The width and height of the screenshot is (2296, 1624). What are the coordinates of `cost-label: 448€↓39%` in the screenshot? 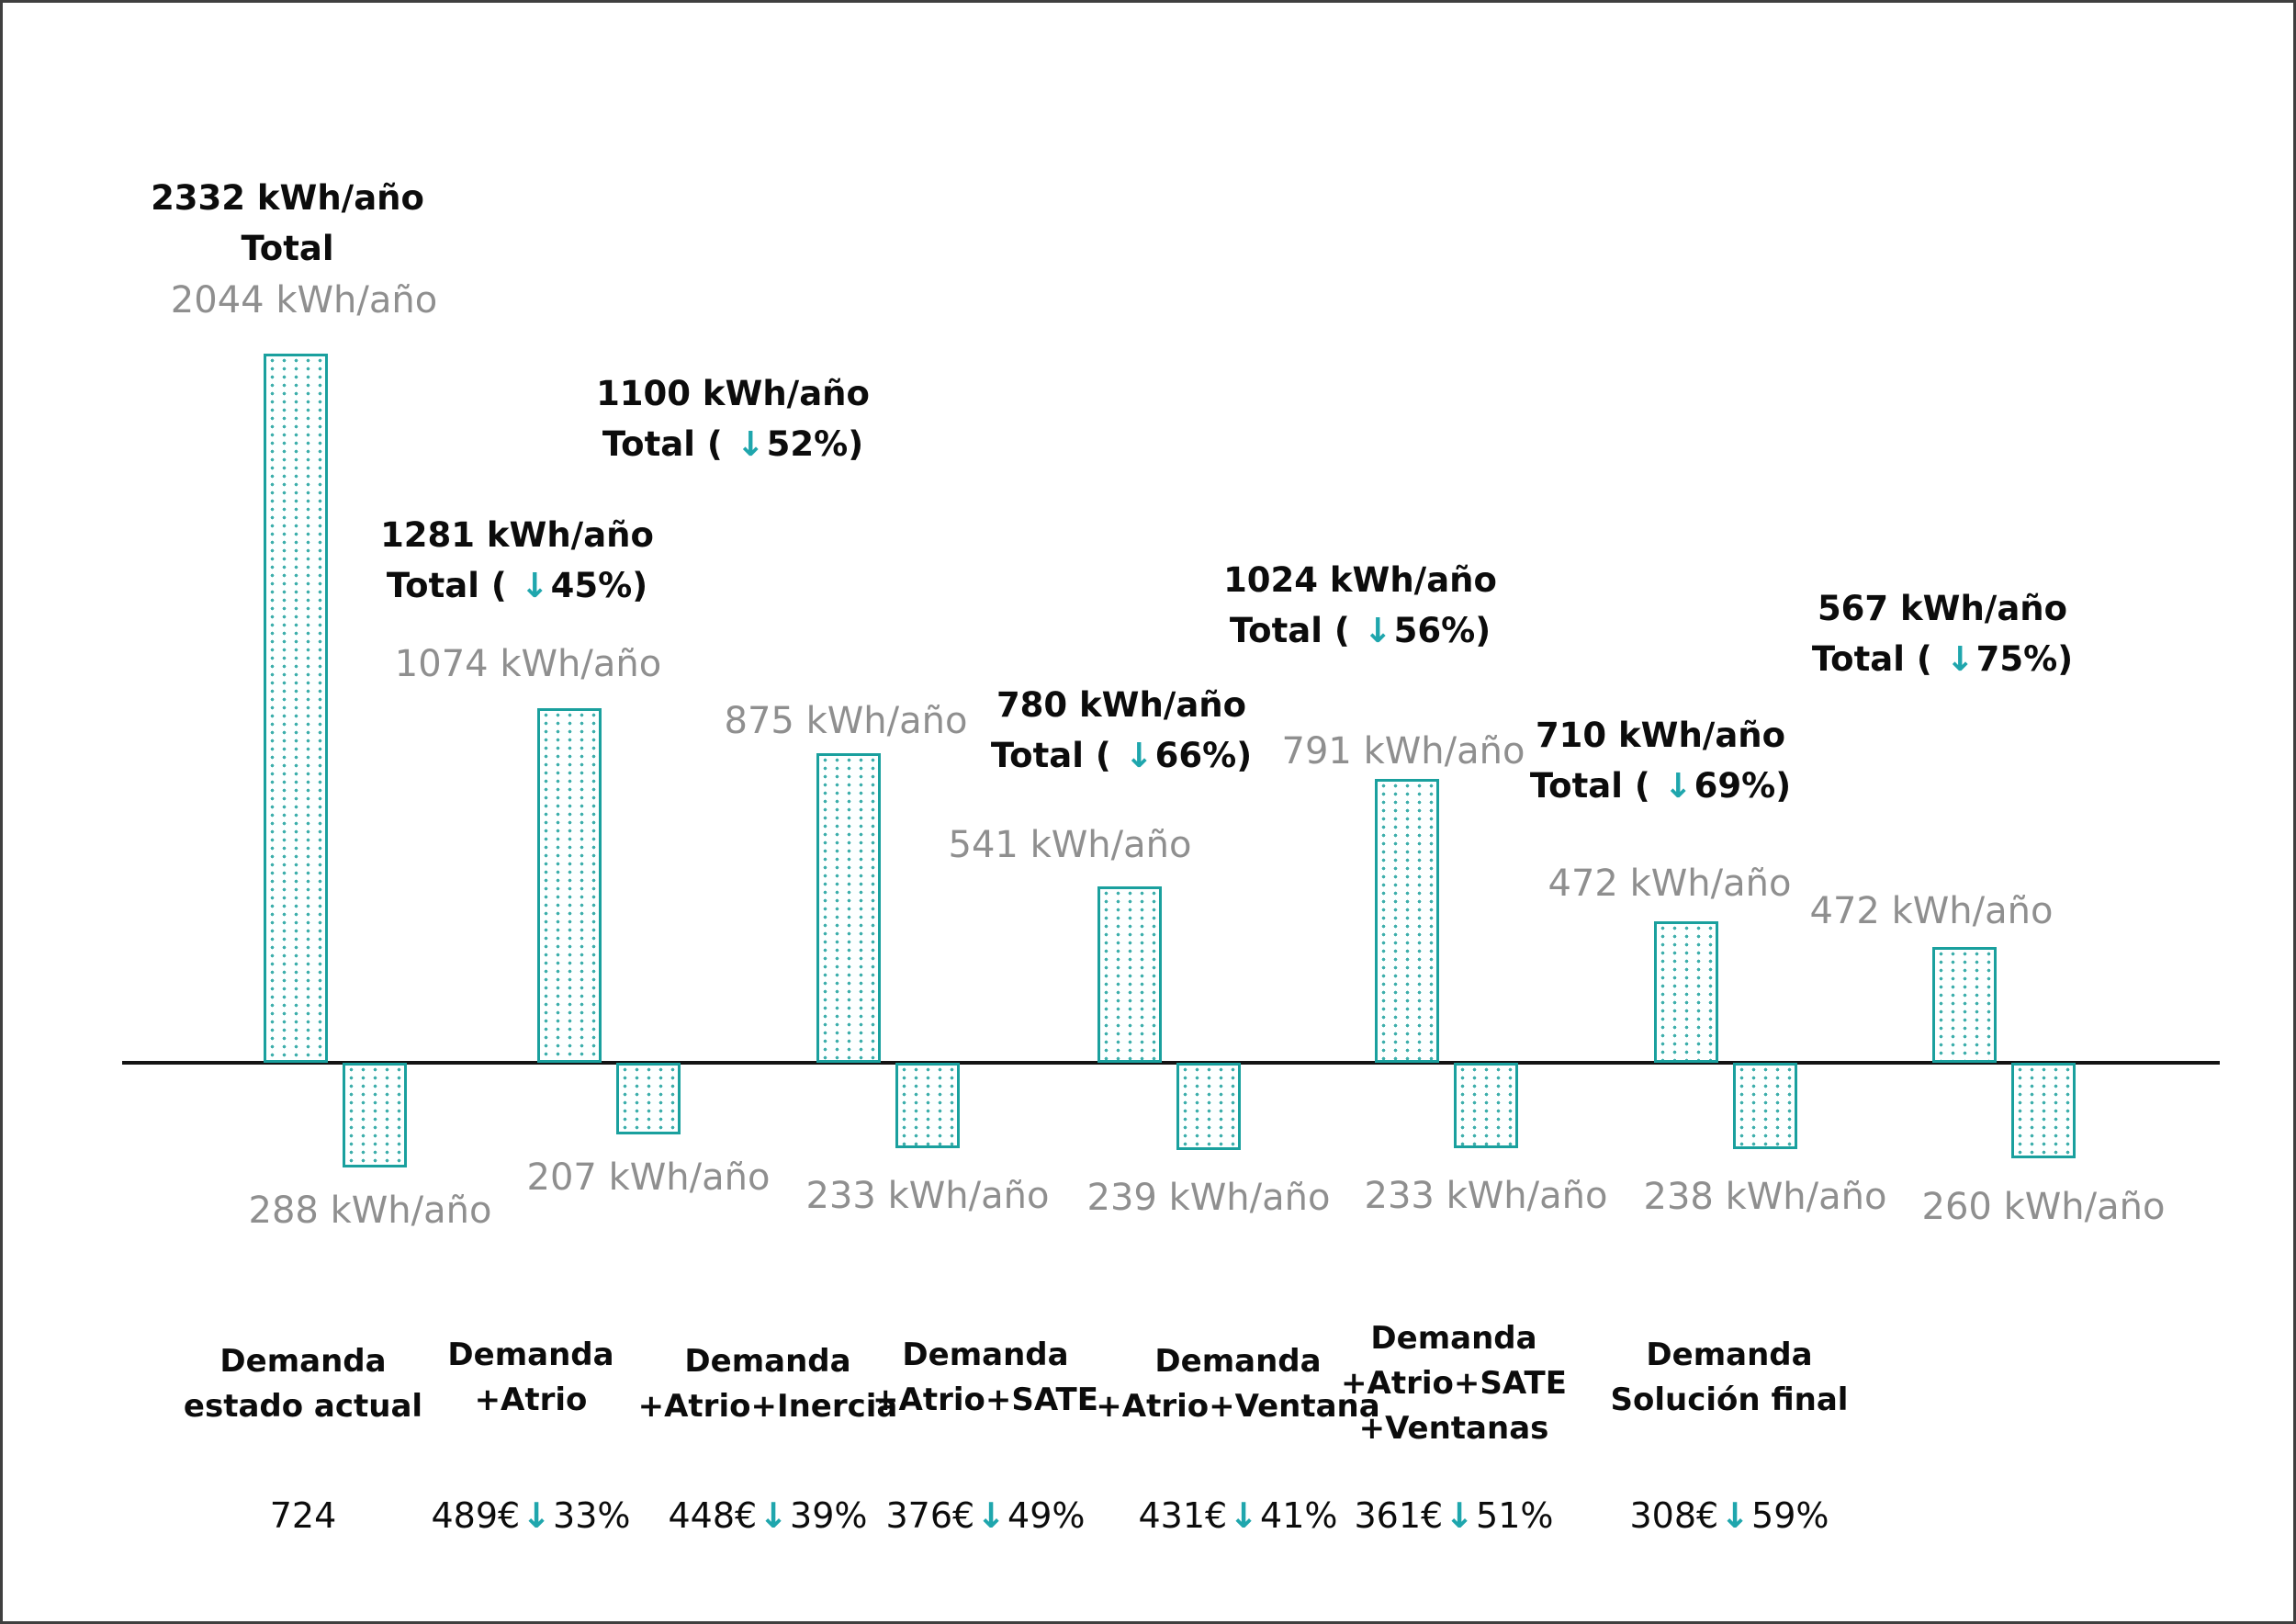 It's located at (768, 1515).